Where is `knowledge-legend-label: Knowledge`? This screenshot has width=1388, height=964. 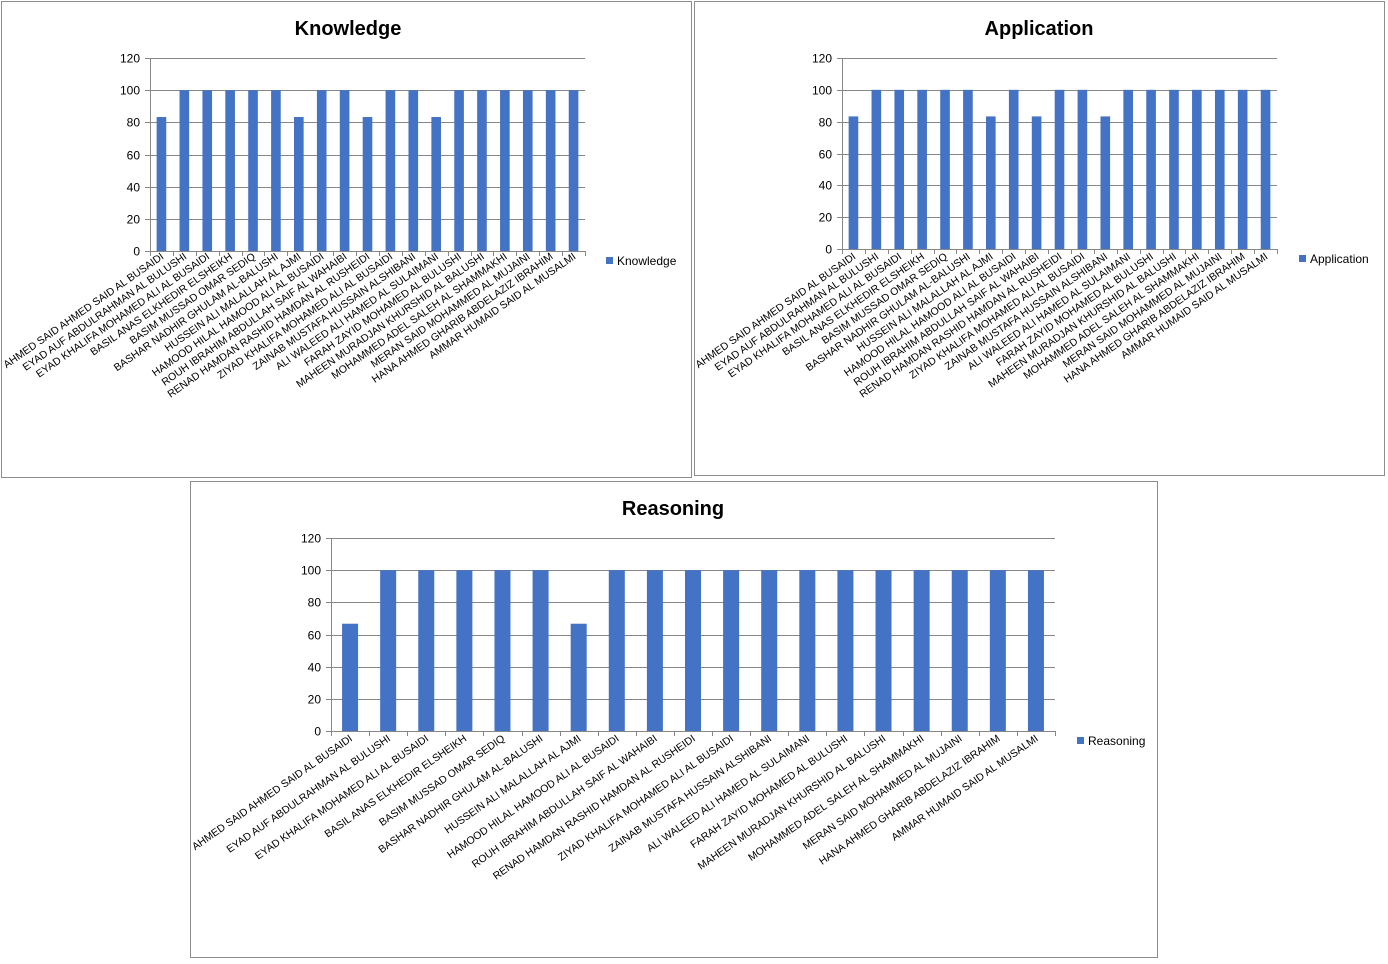 knowledge-legend-label: Knowledge is located at coordinates (647, 261).